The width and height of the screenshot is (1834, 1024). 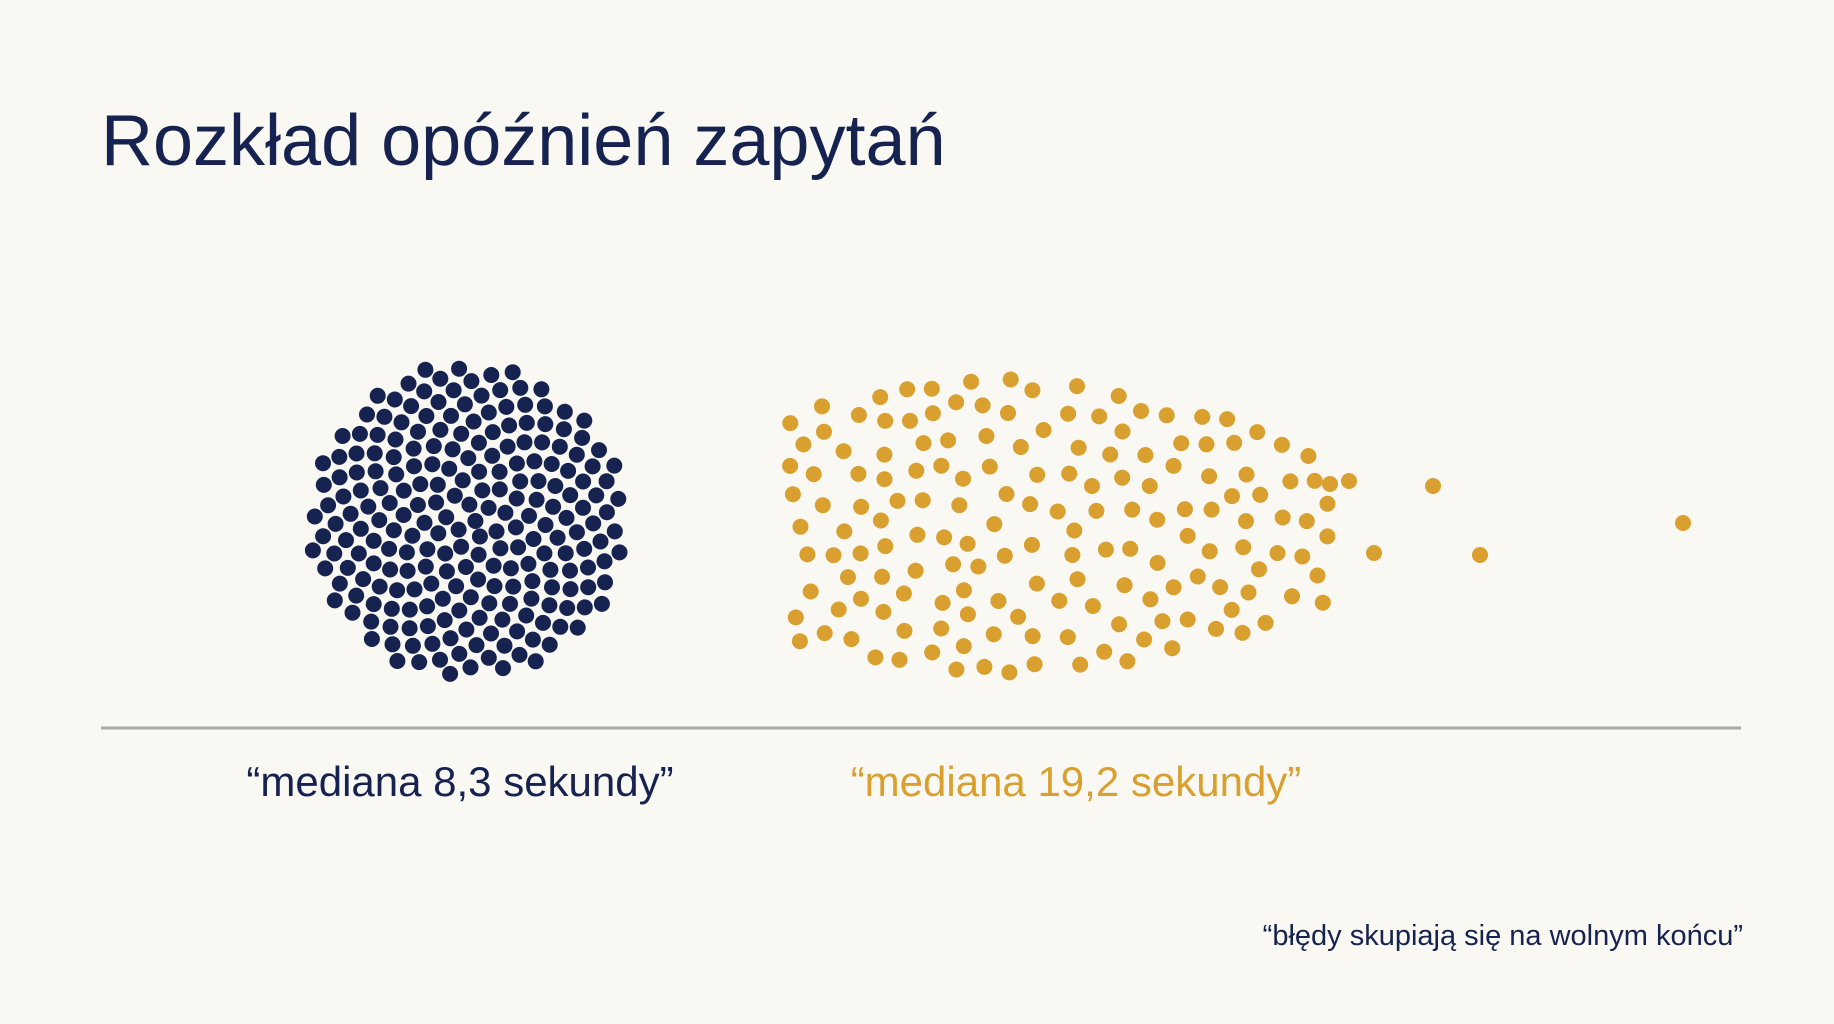 I want to click on slide-title: Rozkład opóźnień zapytań, so click(x=523, y=141).